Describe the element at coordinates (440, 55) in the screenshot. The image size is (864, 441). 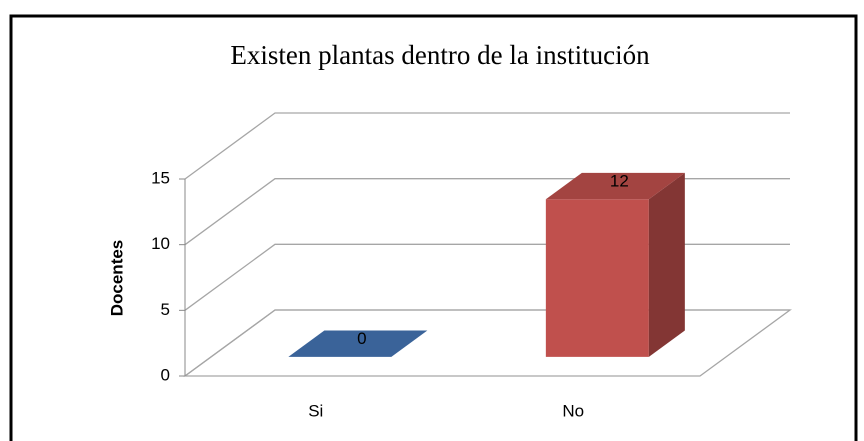
I see `chart-title: Existen plantas dentro de la institución` at that location.